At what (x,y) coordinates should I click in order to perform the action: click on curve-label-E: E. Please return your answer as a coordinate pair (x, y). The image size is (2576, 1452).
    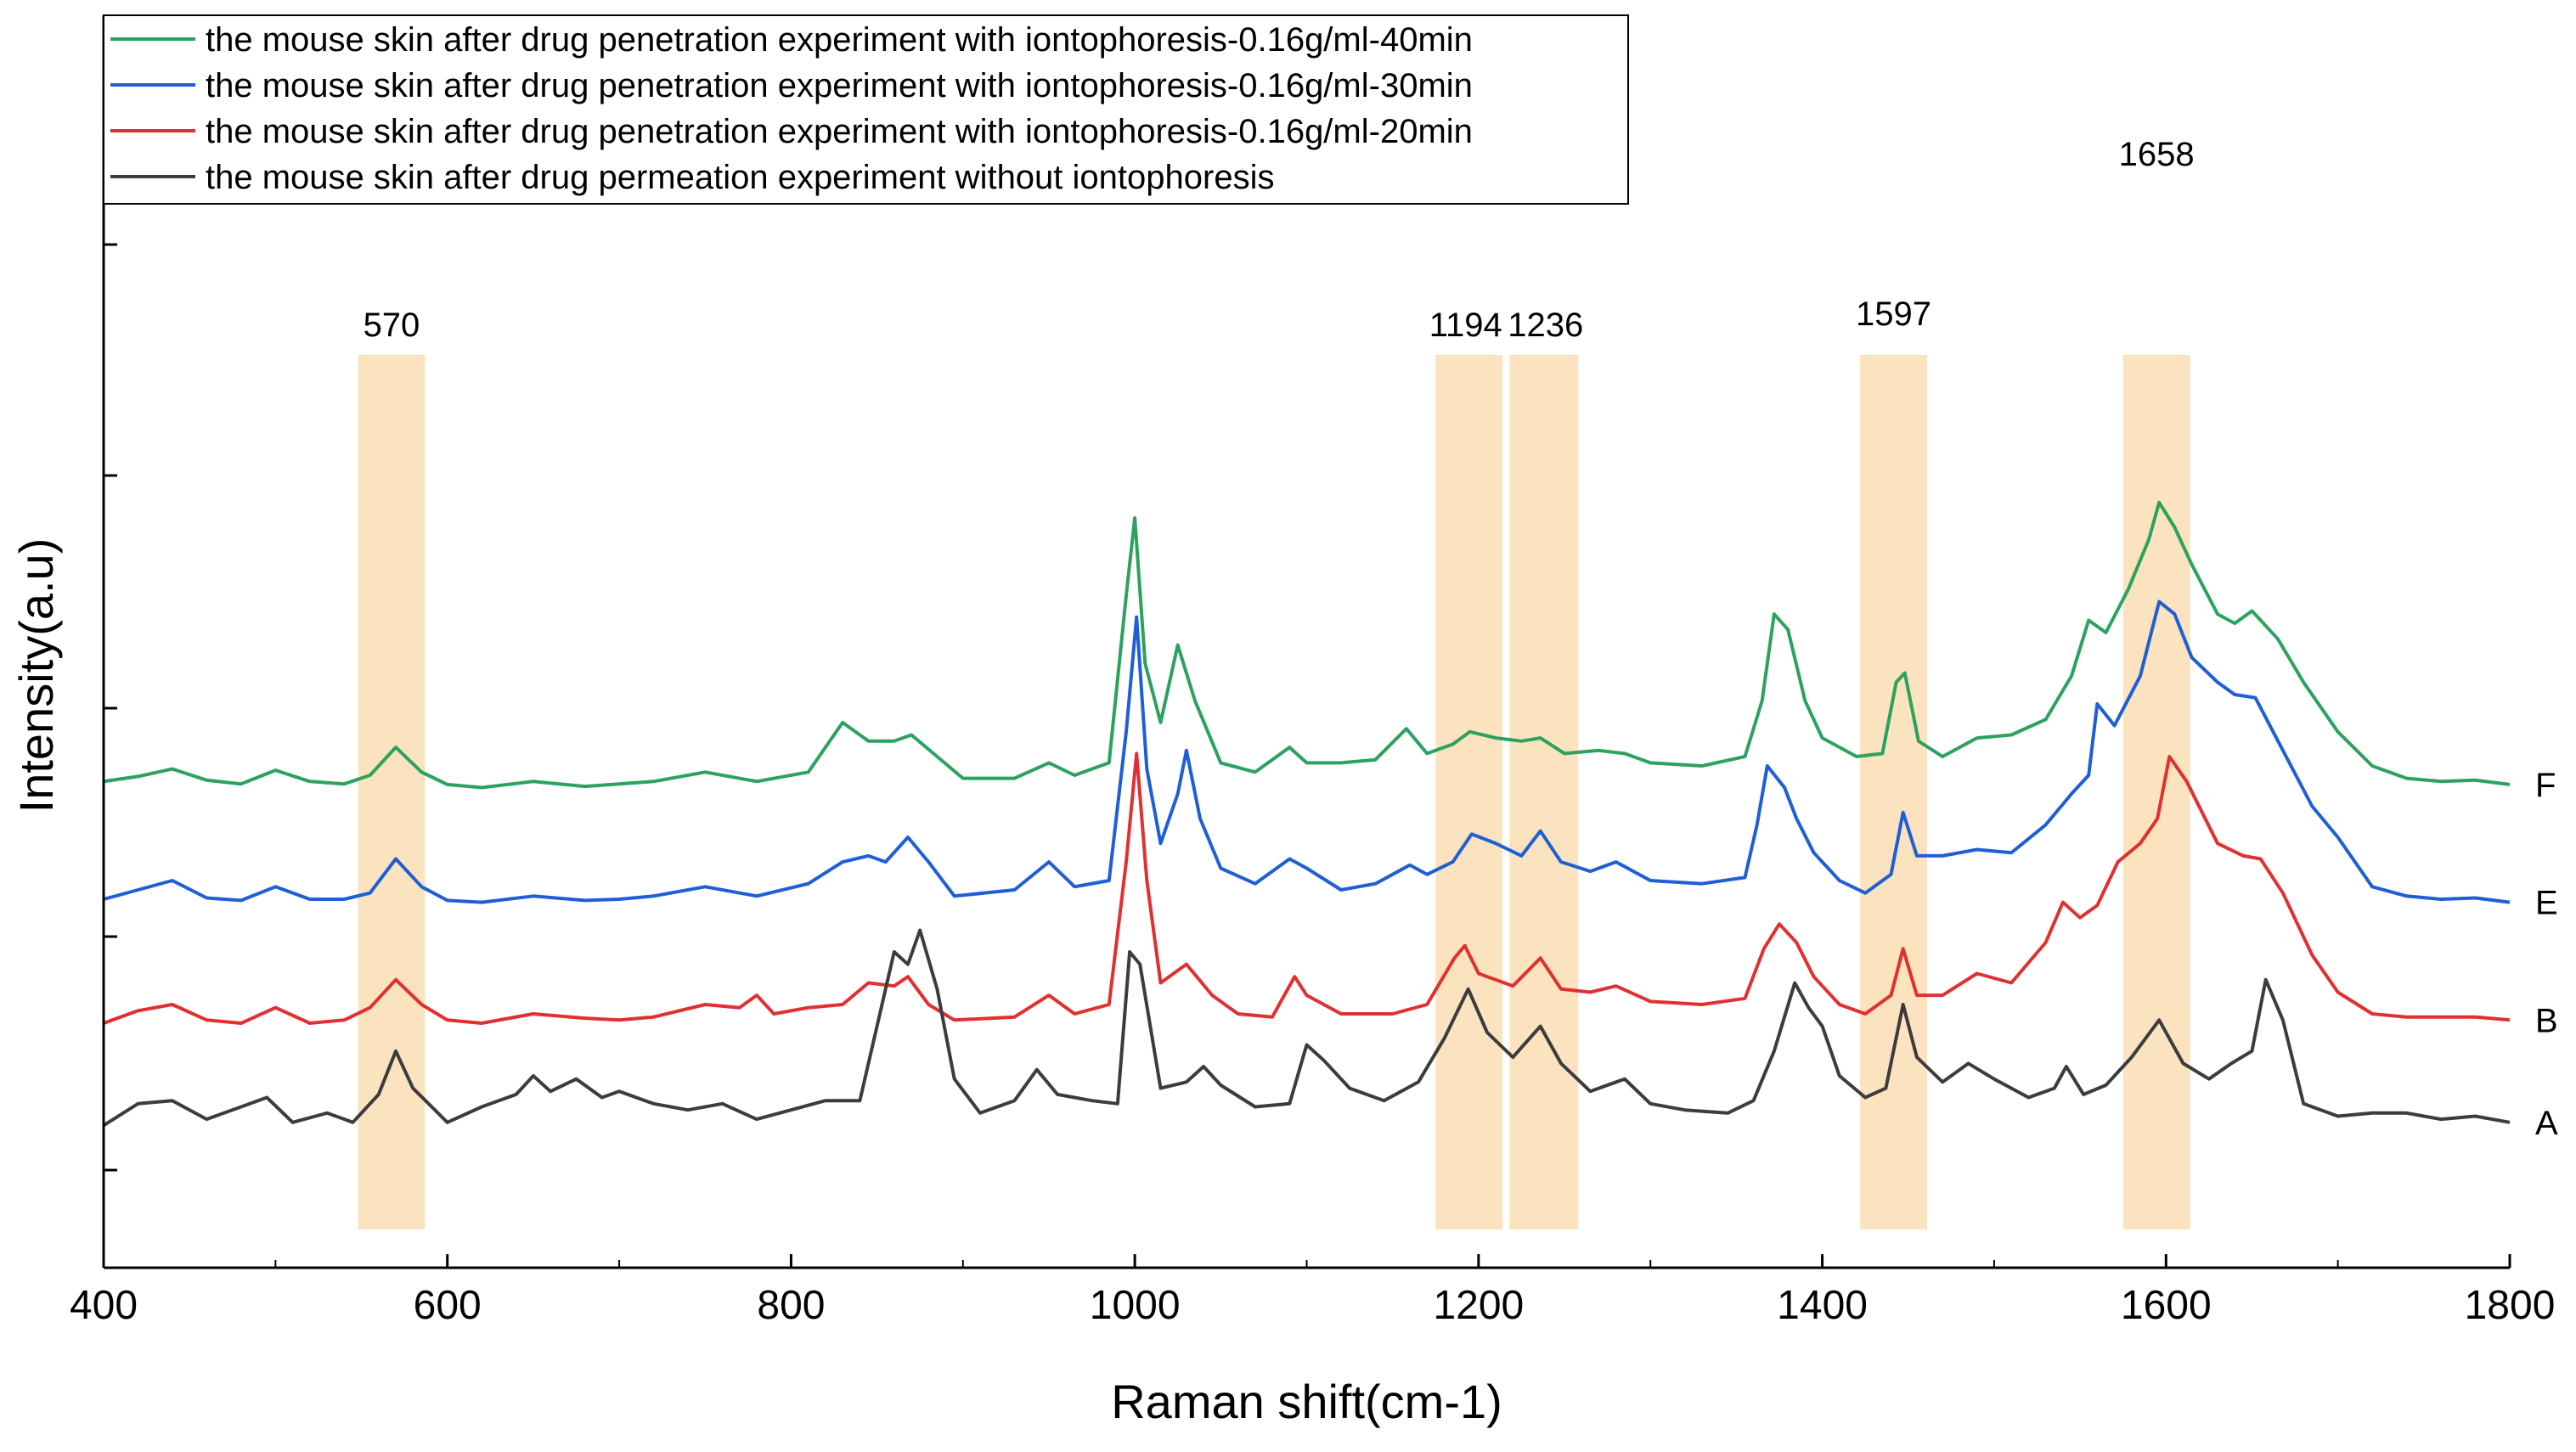
    Looking at the image, I should click on (2546, 903).